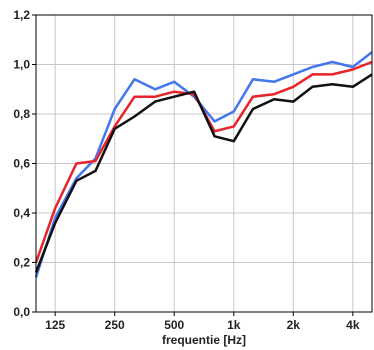 This screenshot has height=350, width=374. I want to click on y-tick-label: 0,2, so click(21, 263).